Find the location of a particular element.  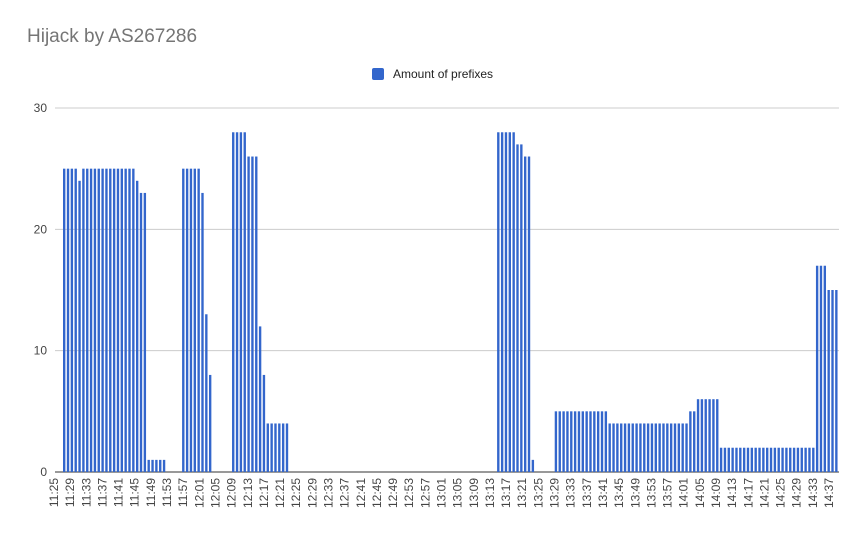

x-tick-label: 12:01 is located at coordinates (199, 493).